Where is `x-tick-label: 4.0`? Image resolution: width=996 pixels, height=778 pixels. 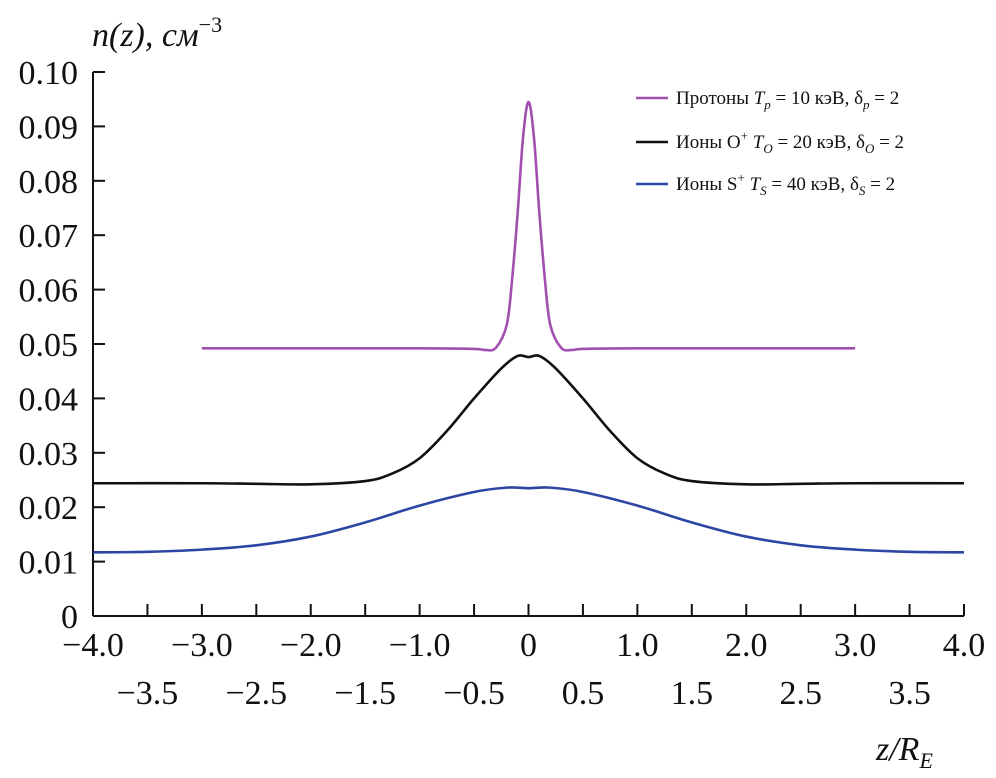 x-tick-label: 4.0 is located at coordinates (964, 645).